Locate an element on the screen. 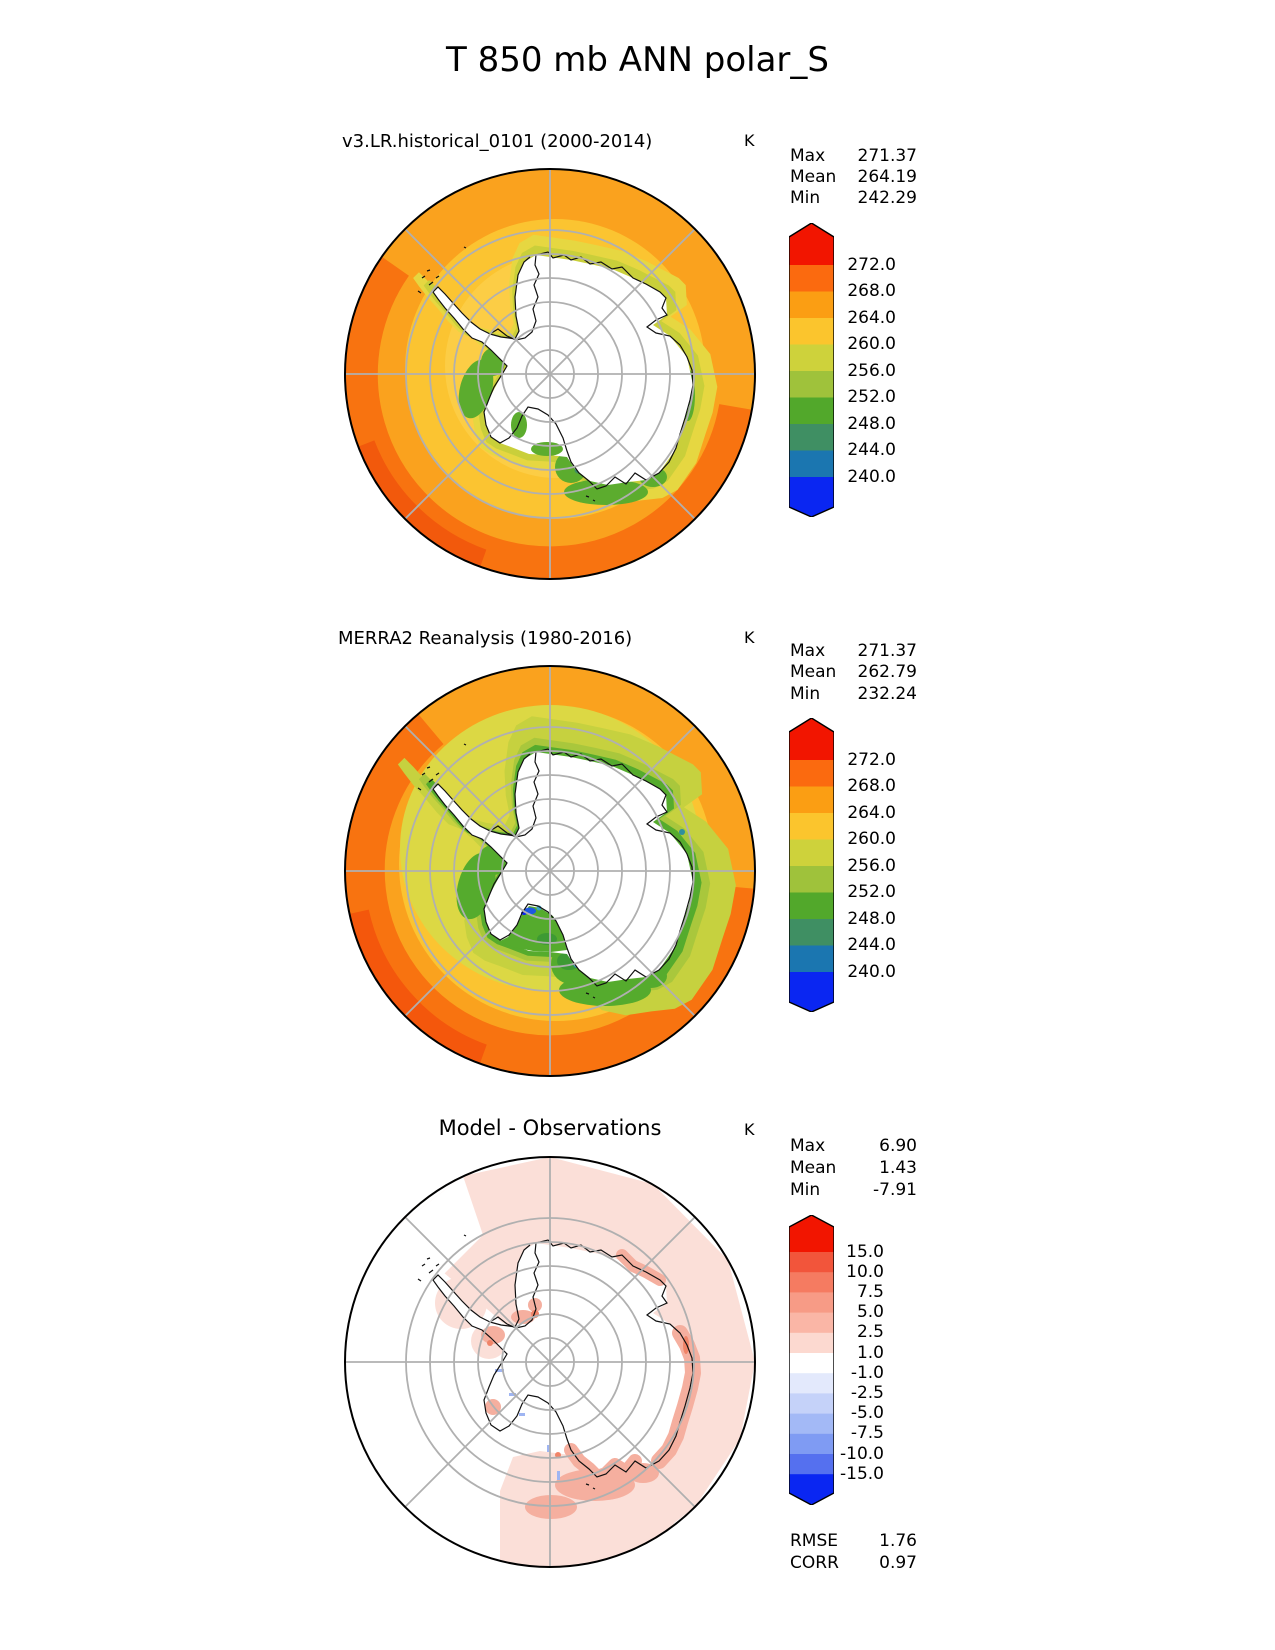 The height and width of the screenshot is (1650, 1275). map-reference-polar is located at coordinates (550, 871).